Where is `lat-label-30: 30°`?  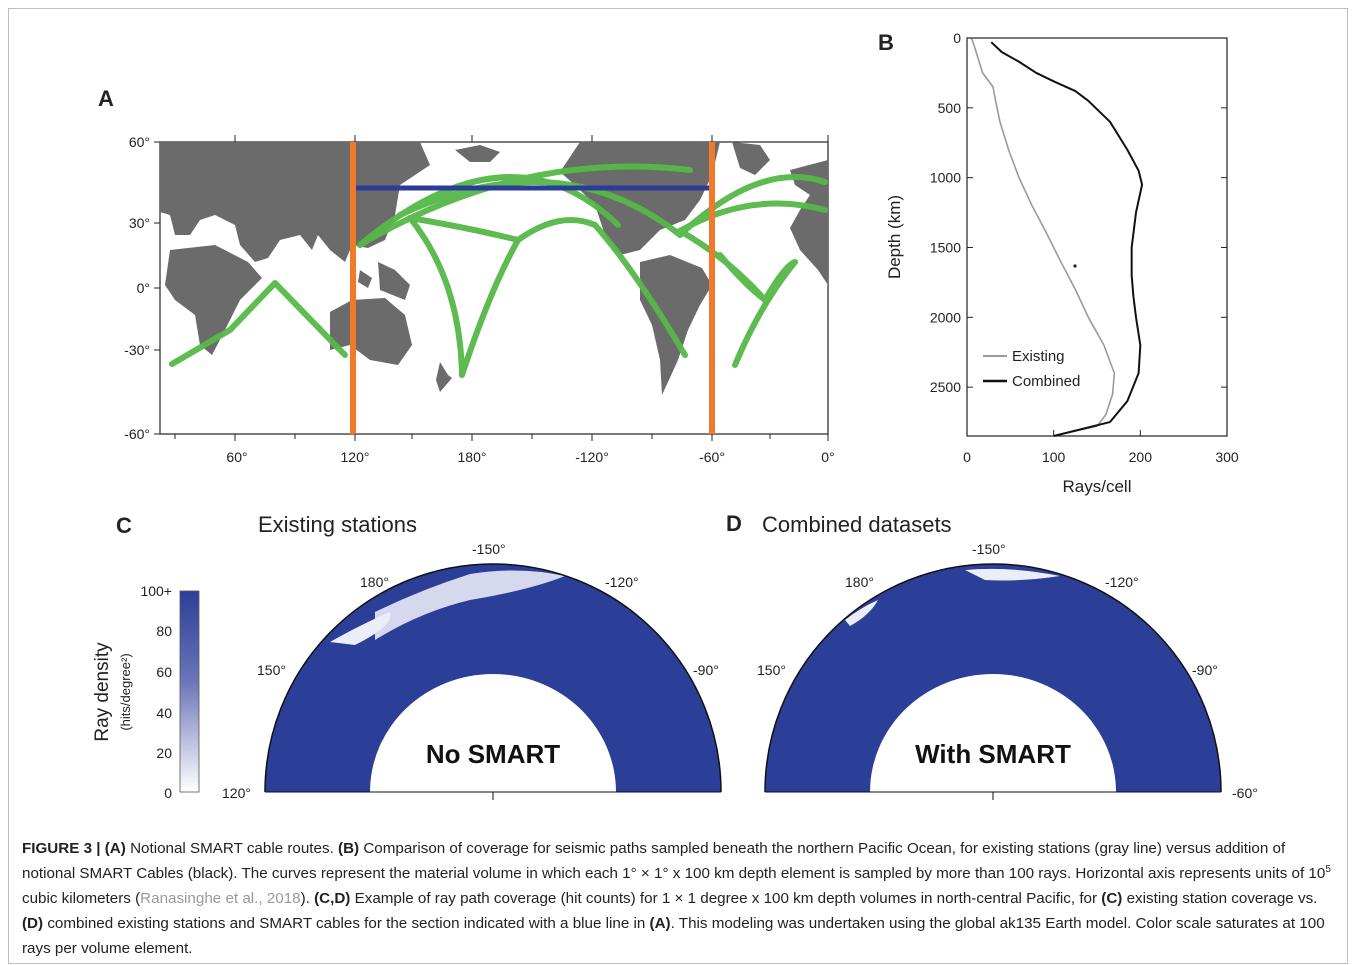
lat-label-30: 30° is located at coordinates (139, 223).